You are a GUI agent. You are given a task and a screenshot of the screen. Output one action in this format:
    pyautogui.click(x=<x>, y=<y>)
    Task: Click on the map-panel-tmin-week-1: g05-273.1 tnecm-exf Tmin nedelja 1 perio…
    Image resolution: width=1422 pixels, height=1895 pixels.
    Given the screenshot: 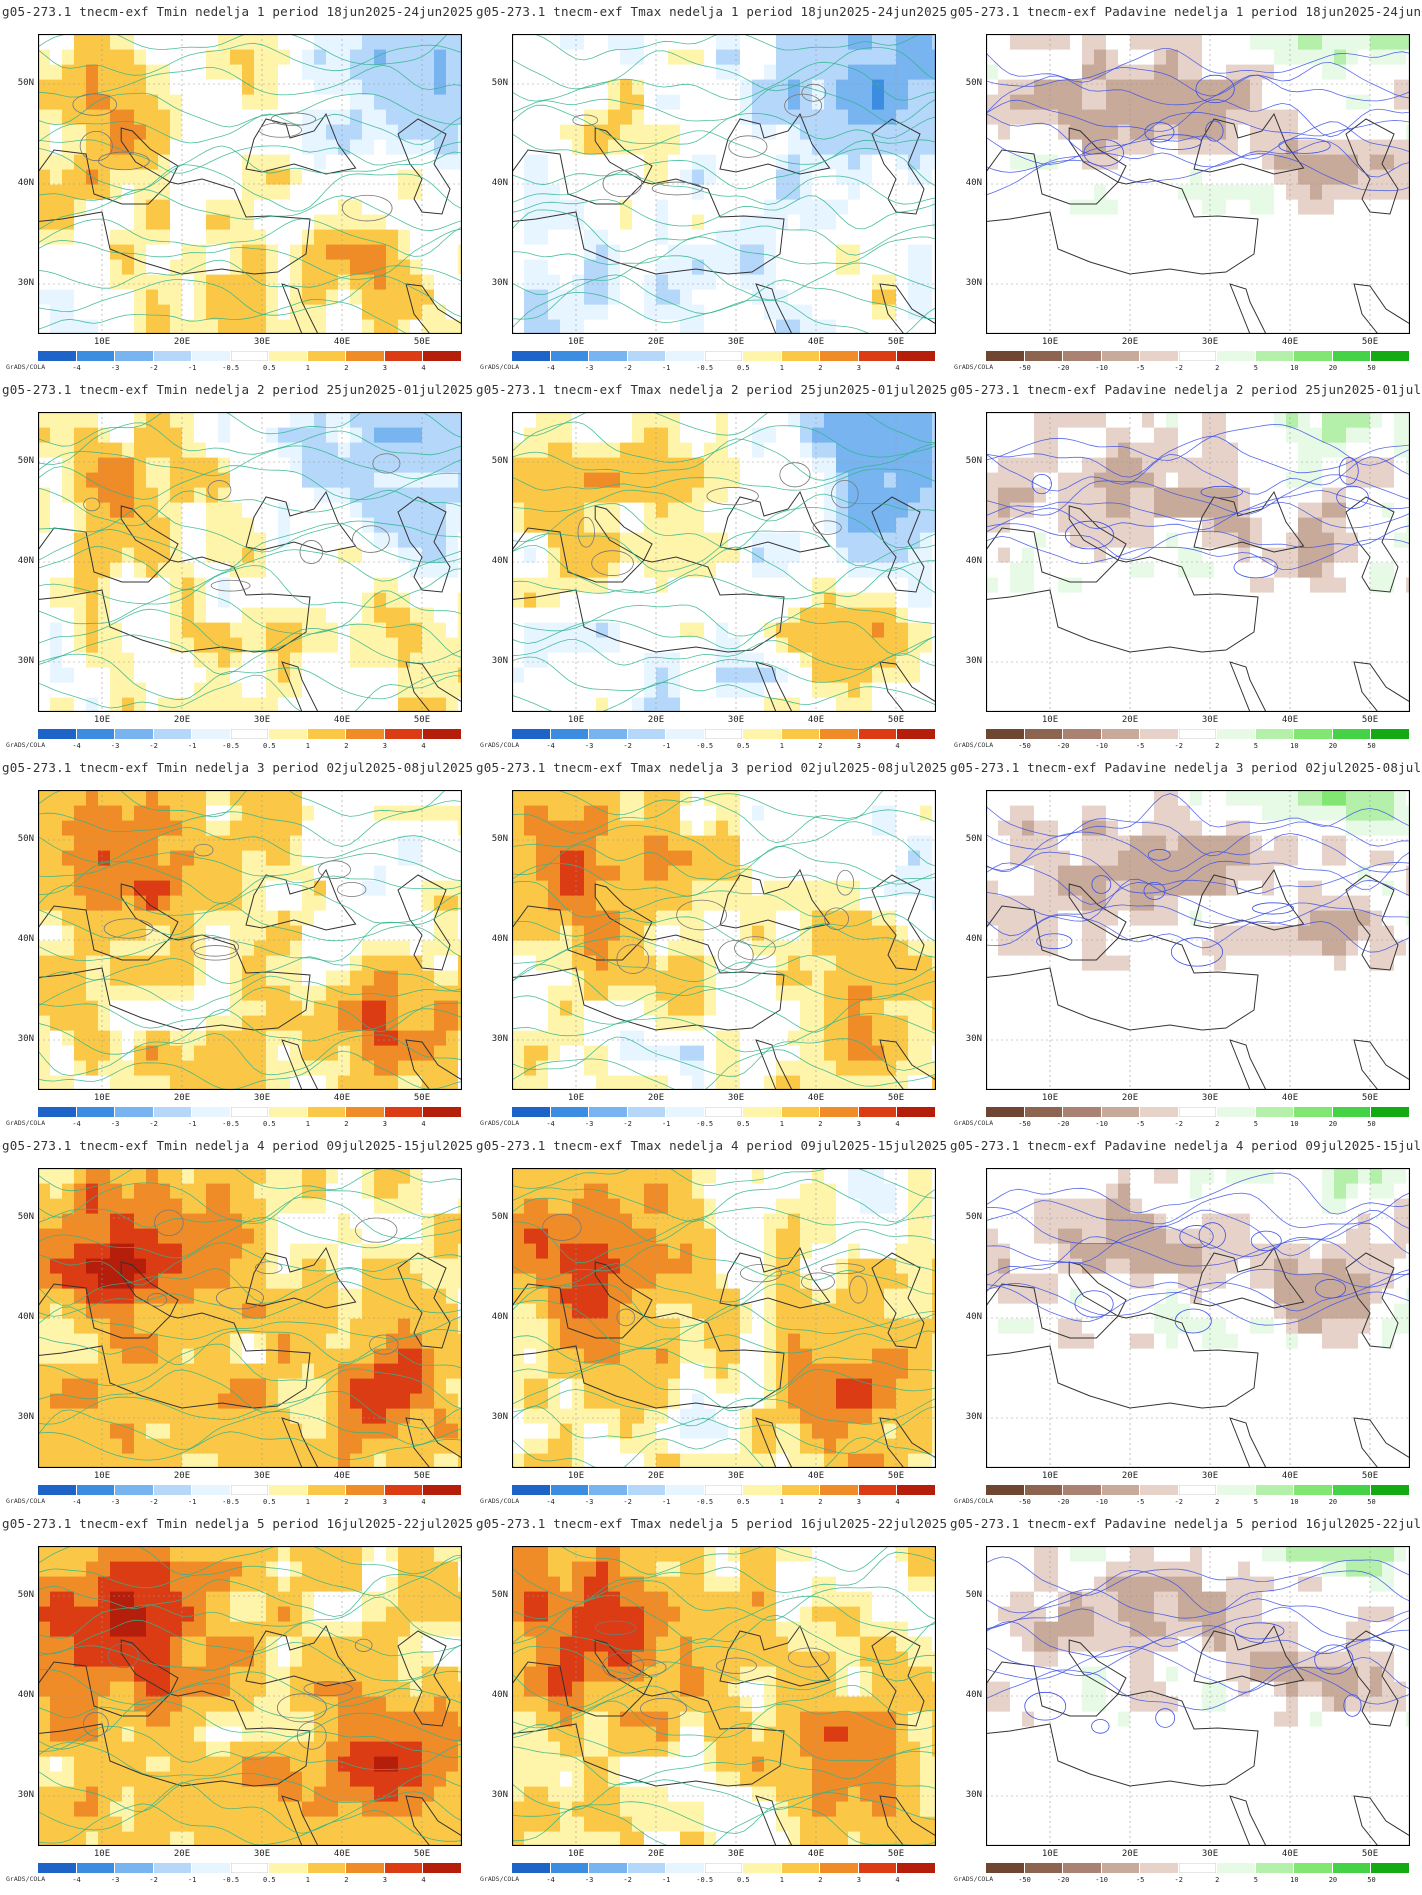 What is the action you would take?
    pyautogui.click(x=238, y=192)
    